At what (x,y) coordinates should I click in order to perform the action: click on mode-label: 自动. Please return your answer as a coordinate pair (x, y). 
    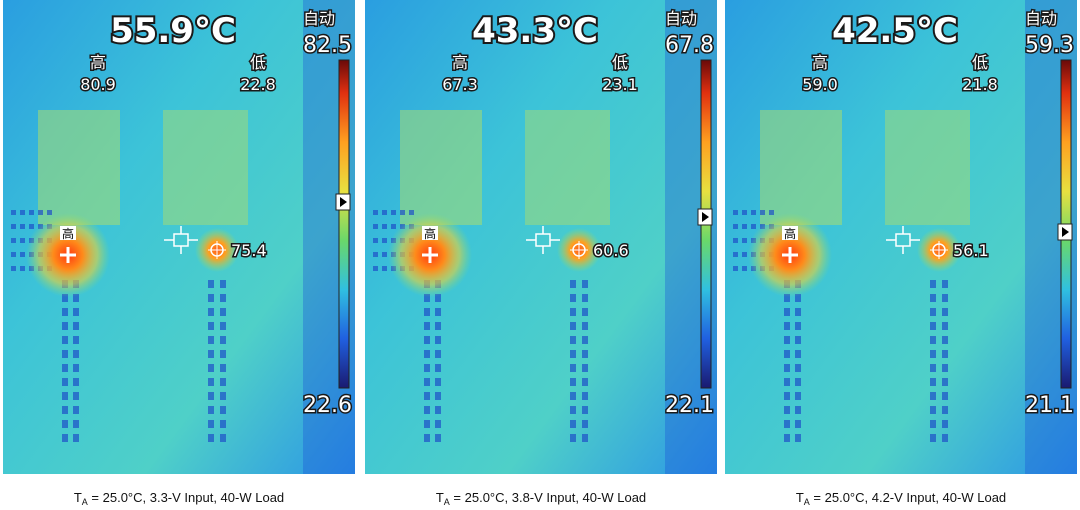
    Looking at the image, I should click on (319, 18).